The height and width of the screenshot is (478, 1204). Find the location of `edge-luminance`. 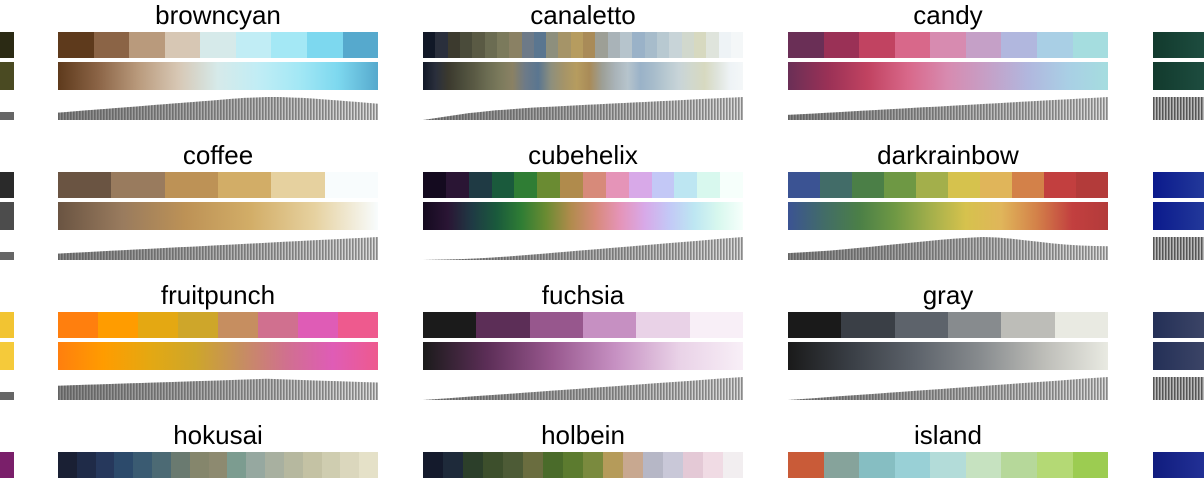

edge-luminance is located at coordinates (1178, 388).